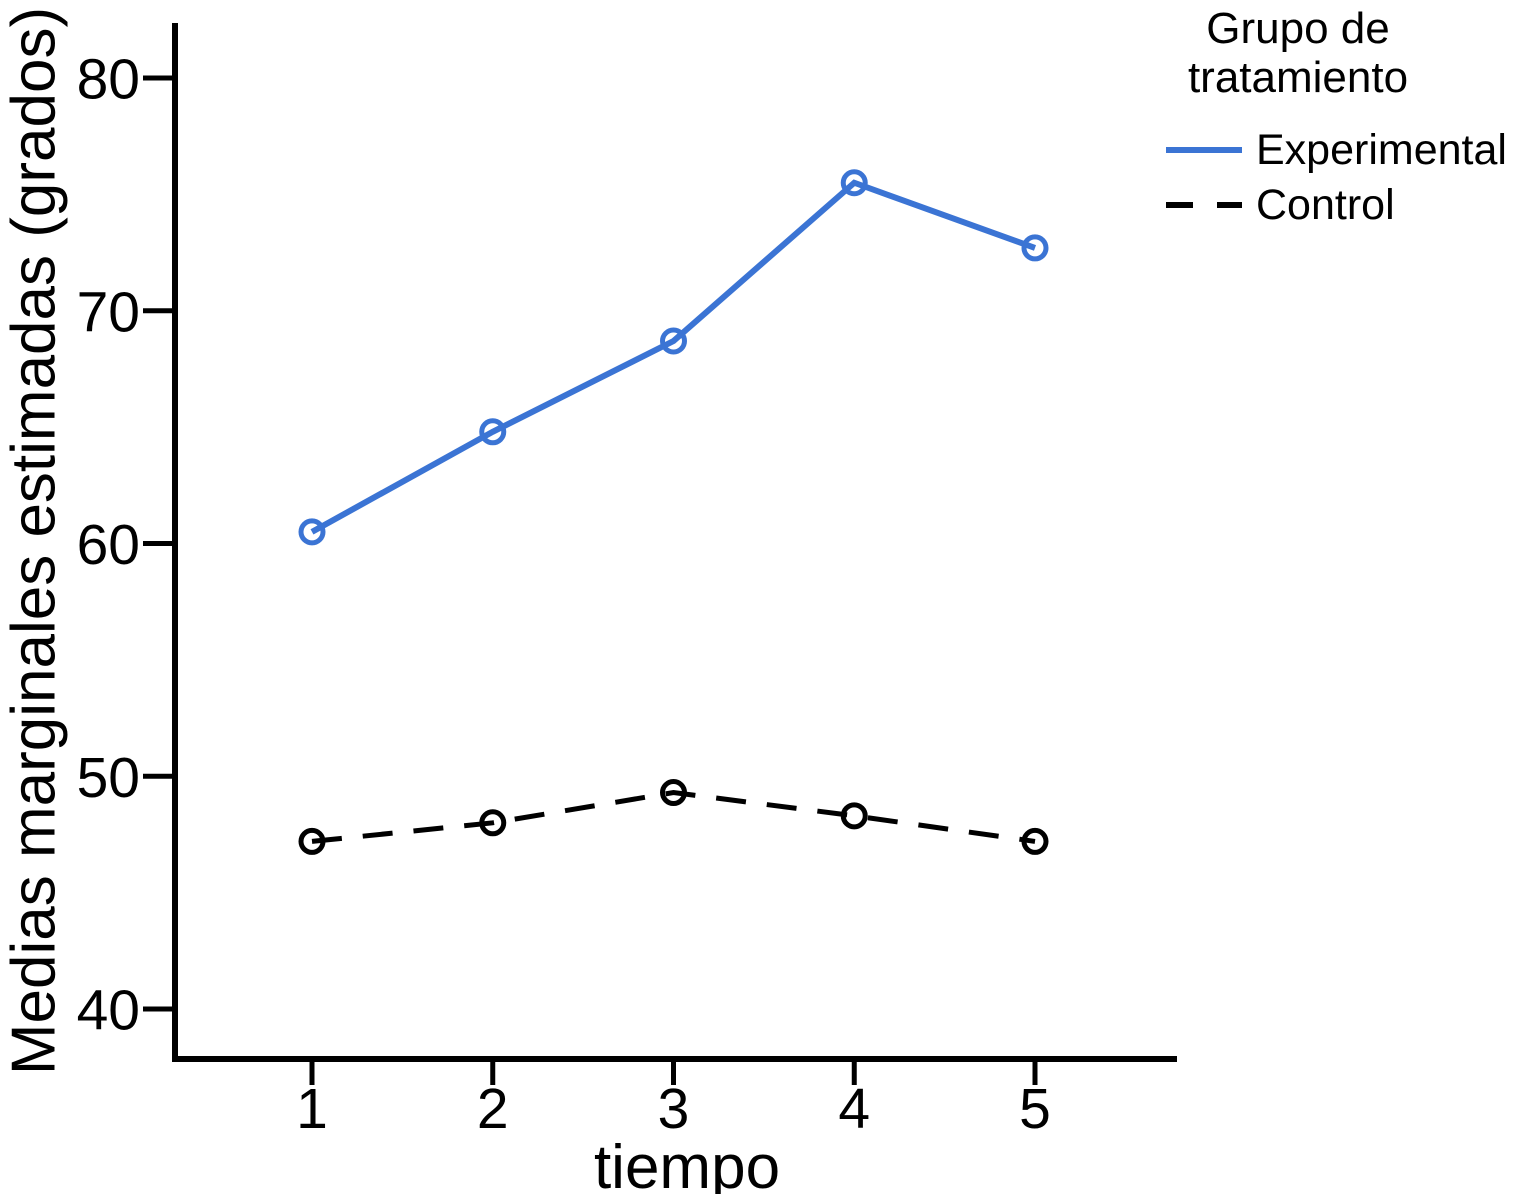  I want to click on legend-label-experimental: Experimental, so click(1381, 149).